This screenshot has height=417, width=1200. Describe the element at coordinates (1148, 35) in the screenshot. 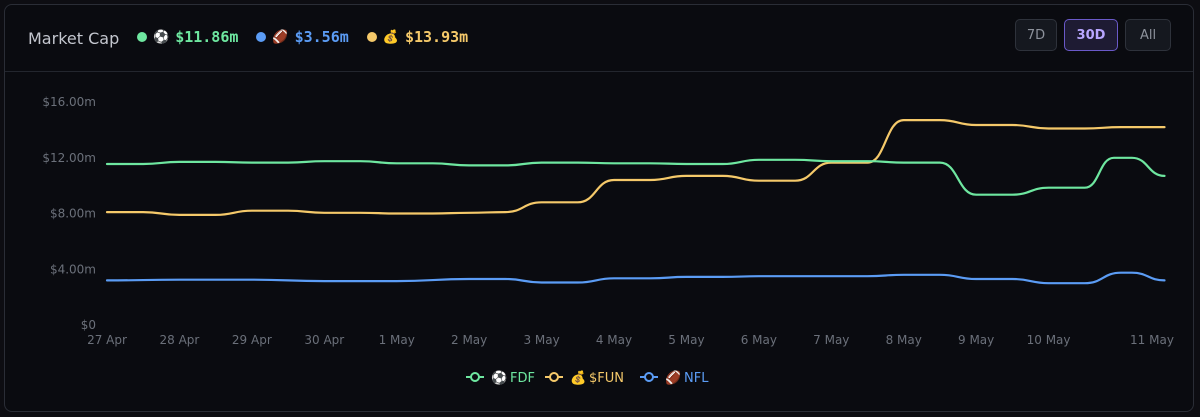

I see `range-all-button: All` at that location.